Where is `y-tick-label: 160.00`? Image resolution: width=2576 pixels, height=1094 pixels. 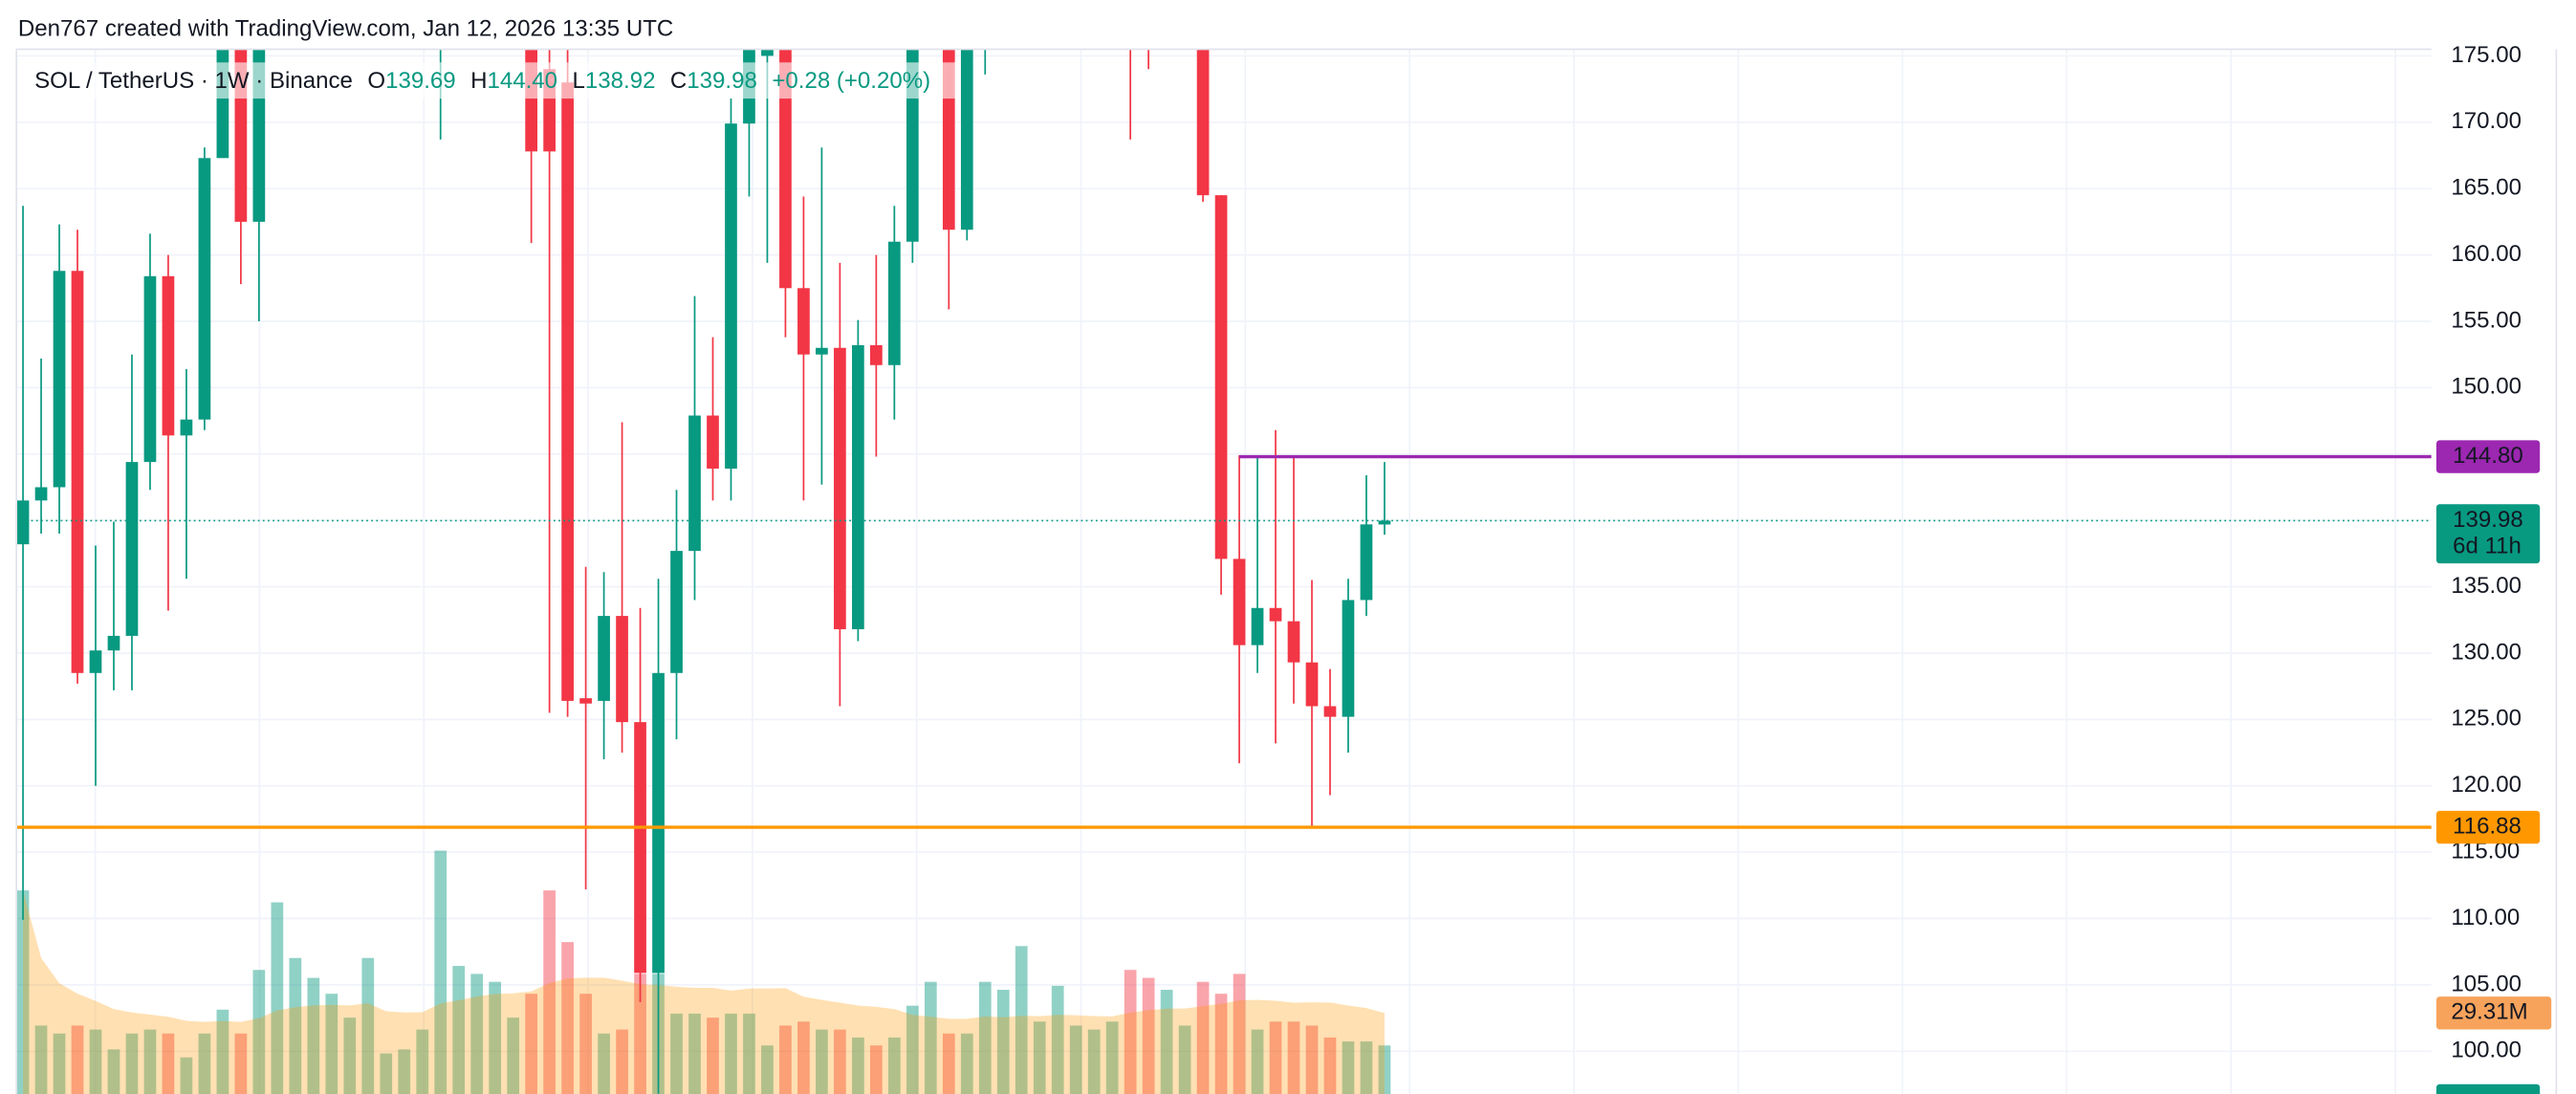
y-tick-label: 160.00 is located at coordinates (2486, 254).